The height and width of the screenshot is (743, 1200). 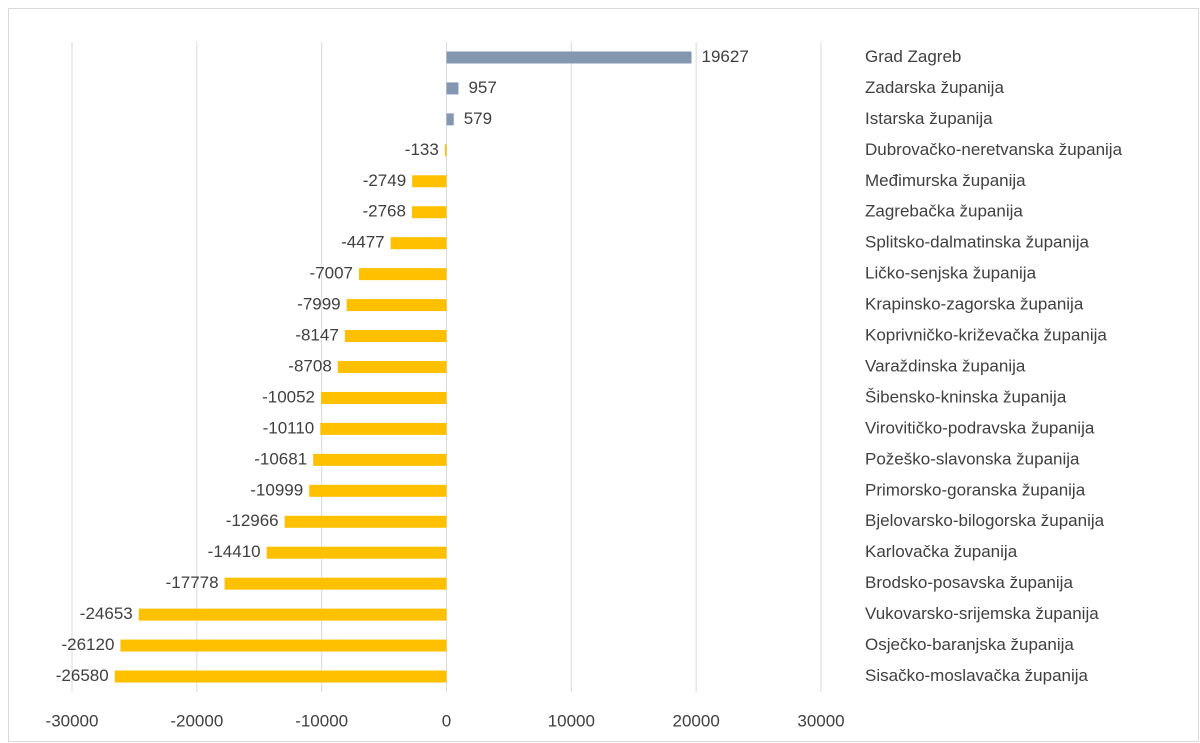 What do you see at coordinates (87, 644) in the screenshot?
I see `data-label: -26120` at bounding box center [87, 644].